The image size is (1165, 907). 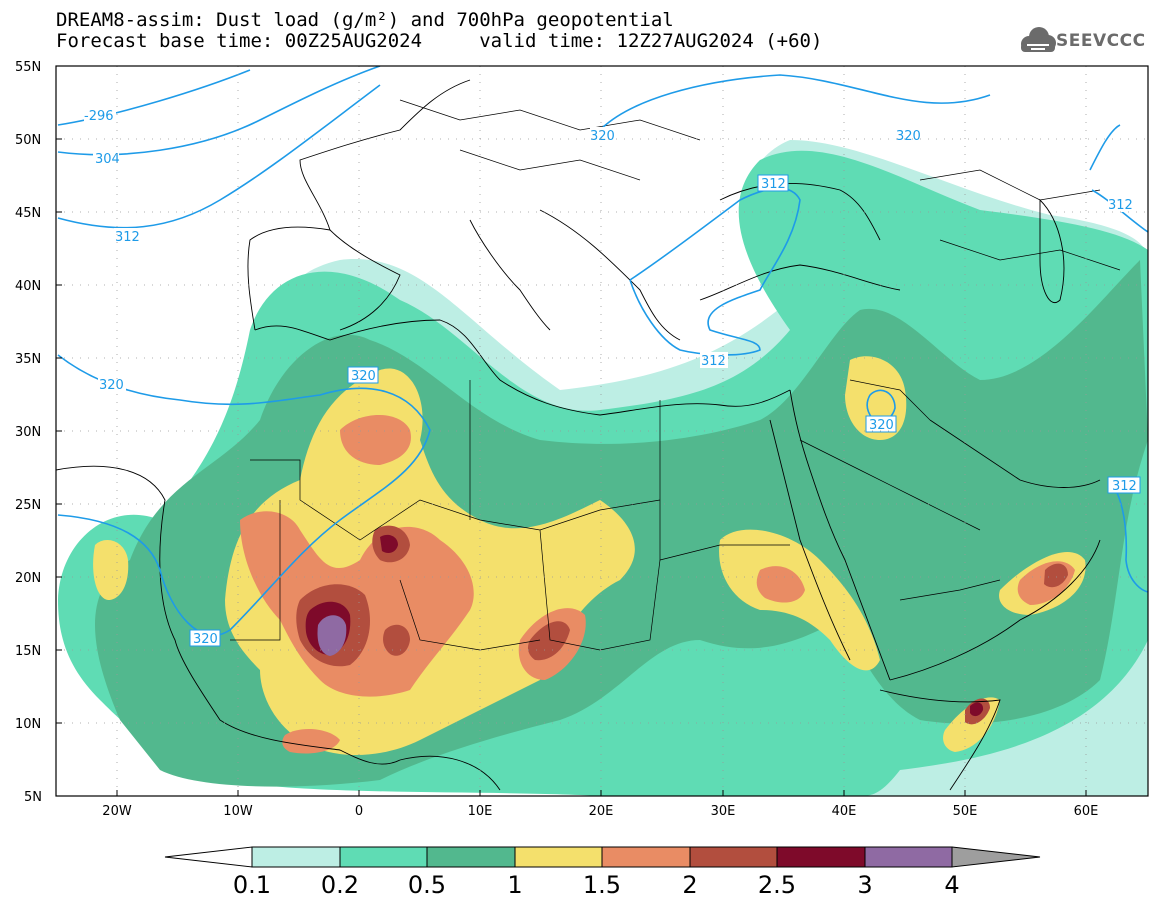 What do you see at coordinates (864, 885) in the screenshot?
I see `colorbar-label: 3` at bounding box center [864, 885].